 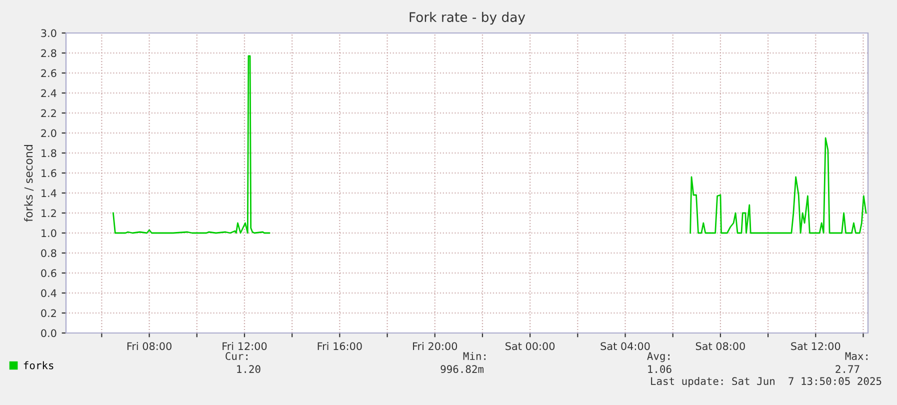 What do you see at coordinates (815, 346) in the screenshot?
I see `x-tick-label: Sat 12:00` at bounding box center [815, 346].